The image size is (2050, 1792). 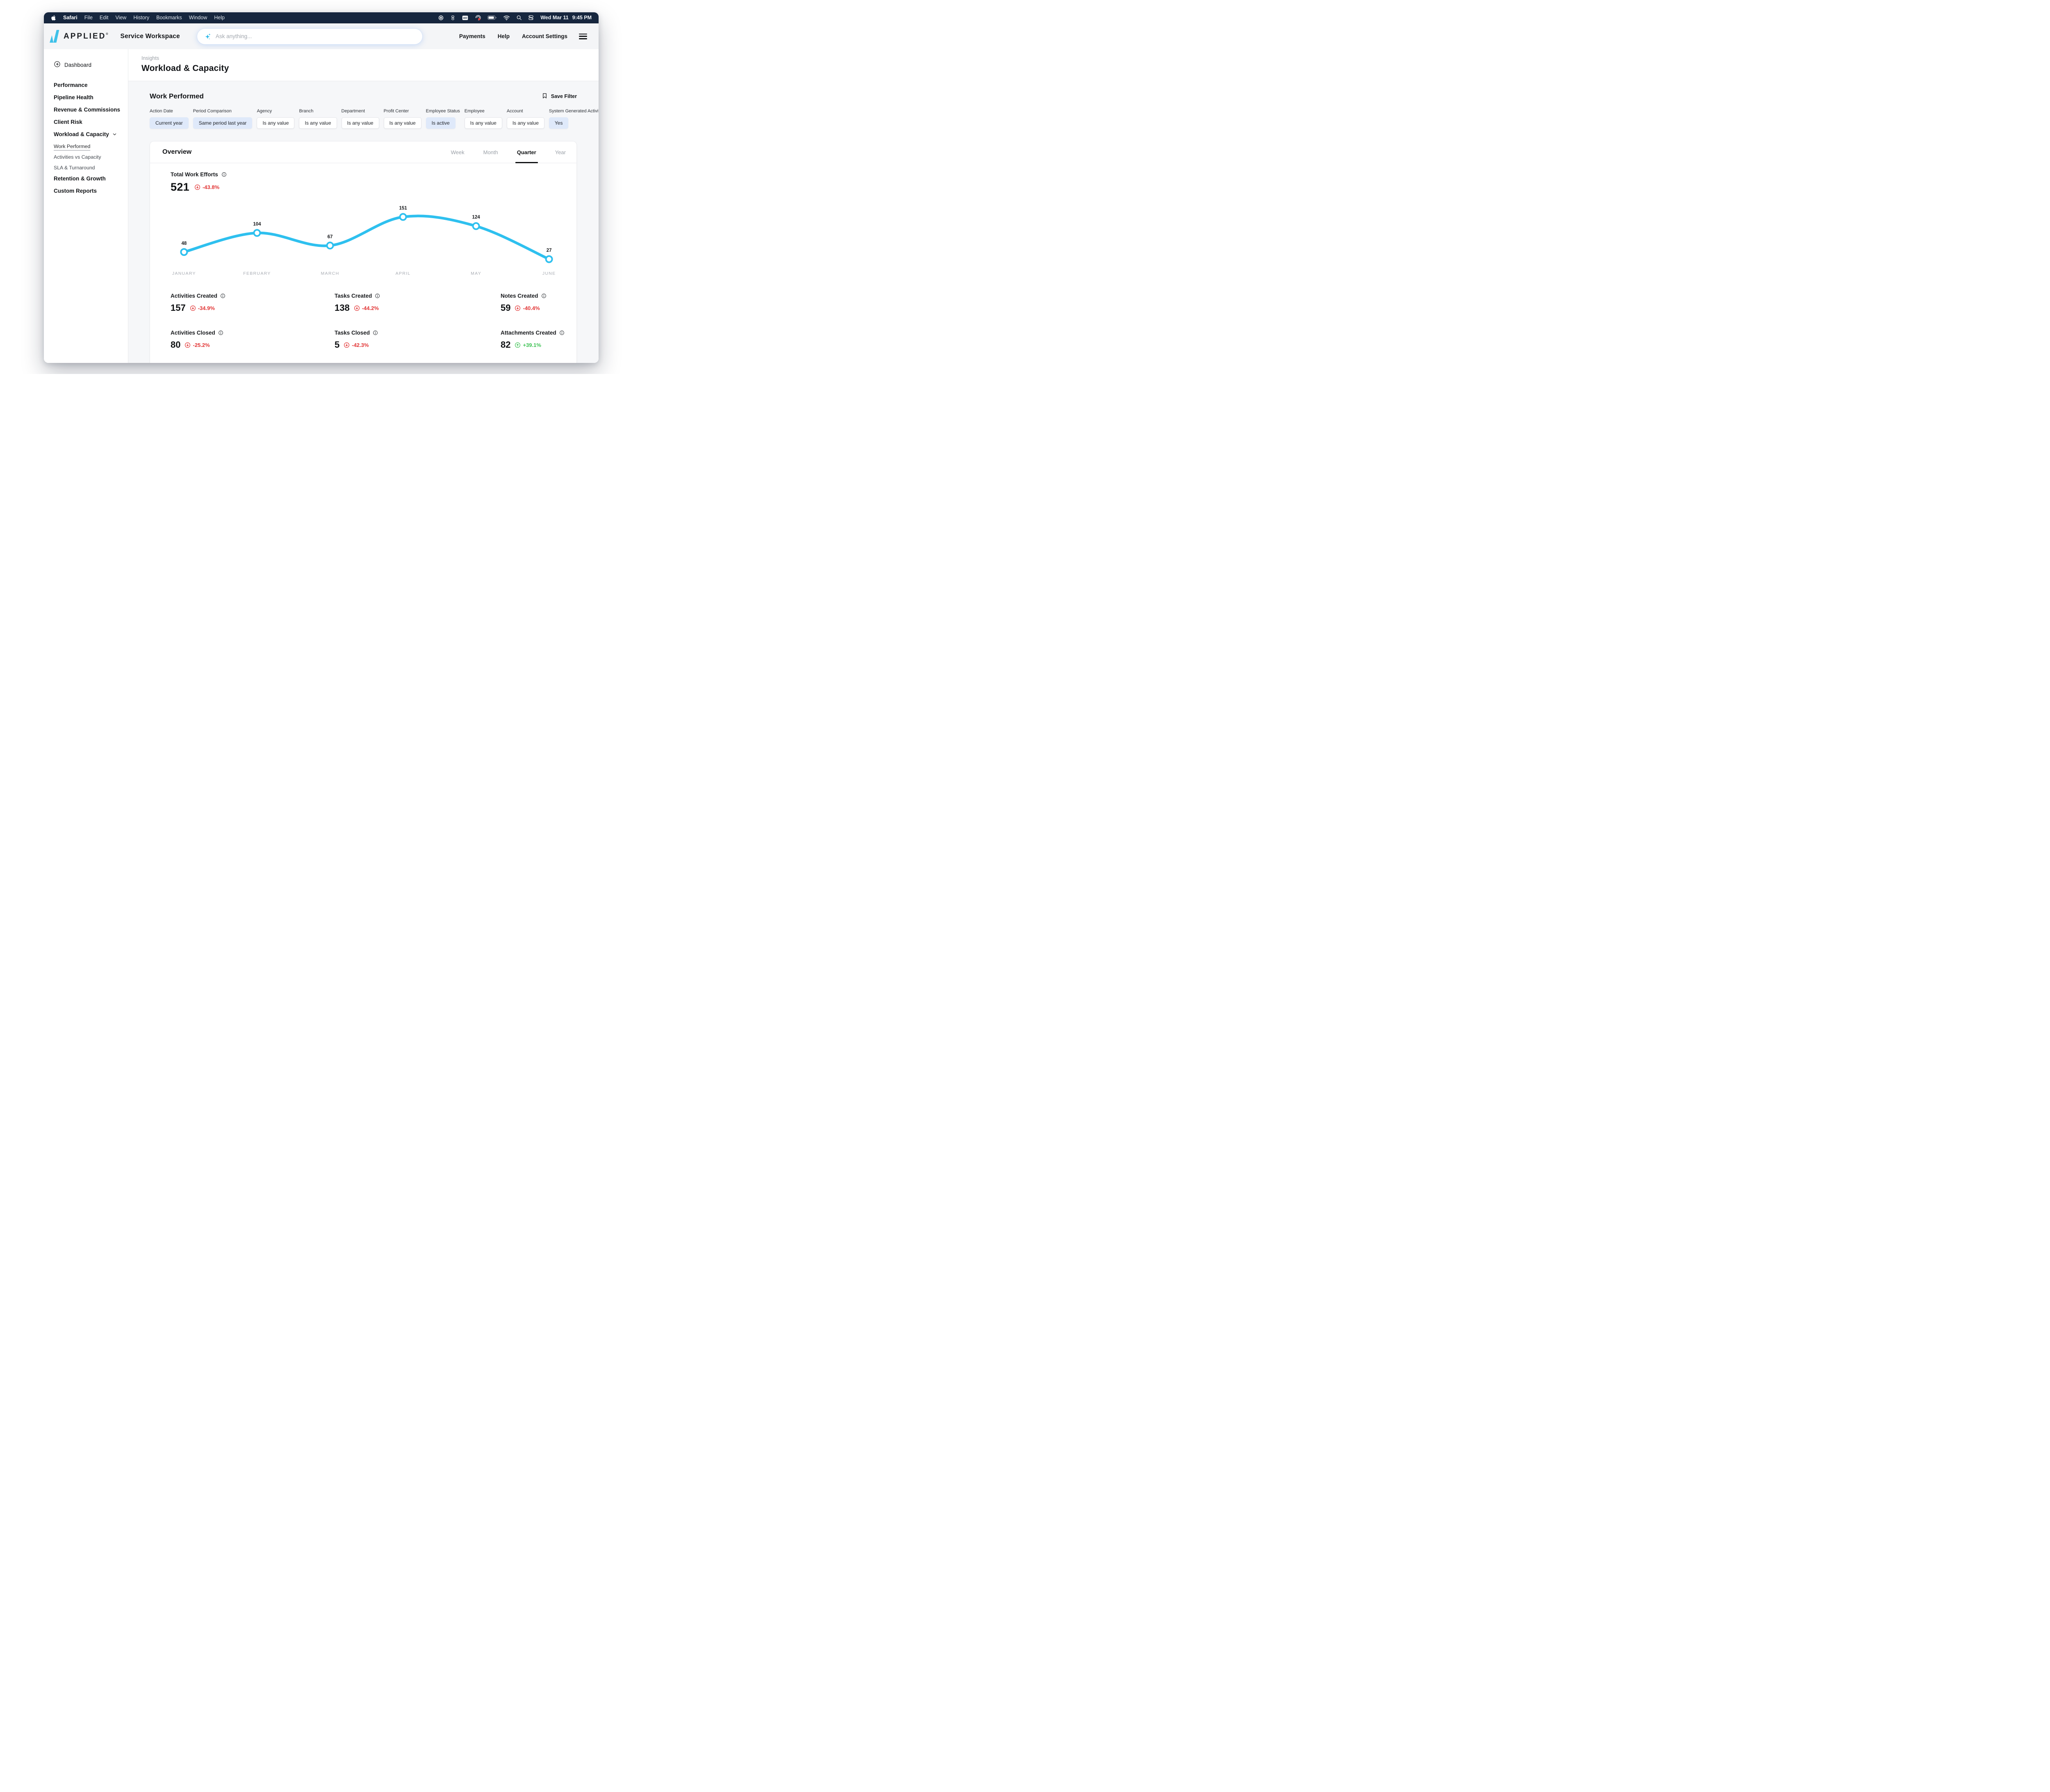 I want to click on stat-value: 59, so click(x=506, y=308).